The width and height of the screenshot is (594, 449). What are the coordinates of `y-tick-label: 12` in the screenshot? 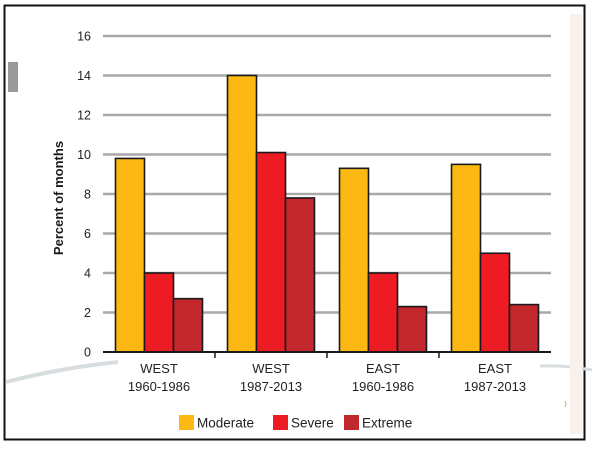 It's located at (84, 116).